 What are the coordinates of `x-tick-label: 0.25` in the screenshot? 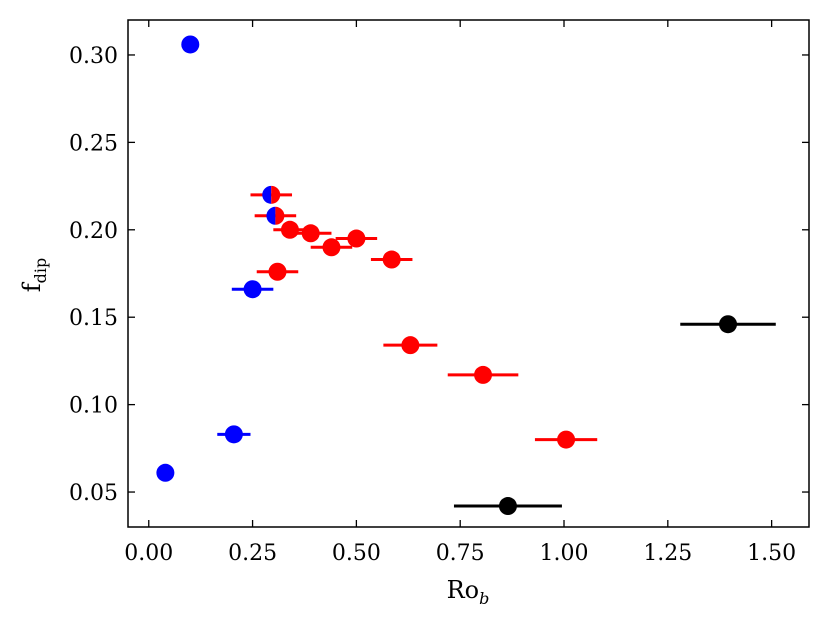 It's located at (252, 553).